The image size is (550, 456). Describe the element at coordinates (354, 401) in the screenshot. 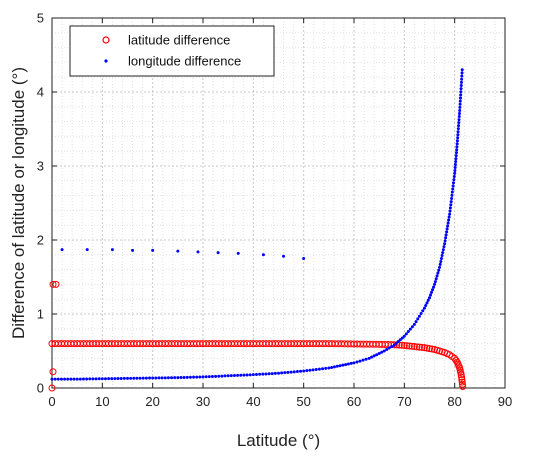

I see `x-tick-label: 60` at that location.